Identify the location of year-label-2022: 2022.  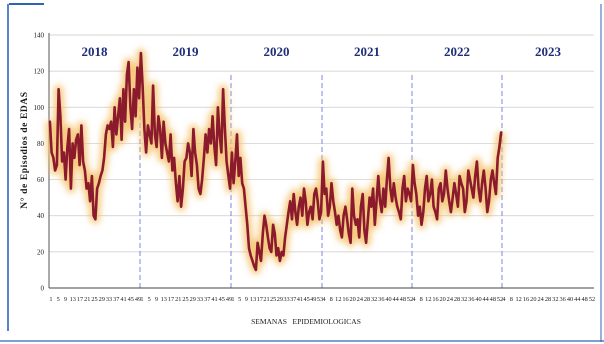
(457, 51).